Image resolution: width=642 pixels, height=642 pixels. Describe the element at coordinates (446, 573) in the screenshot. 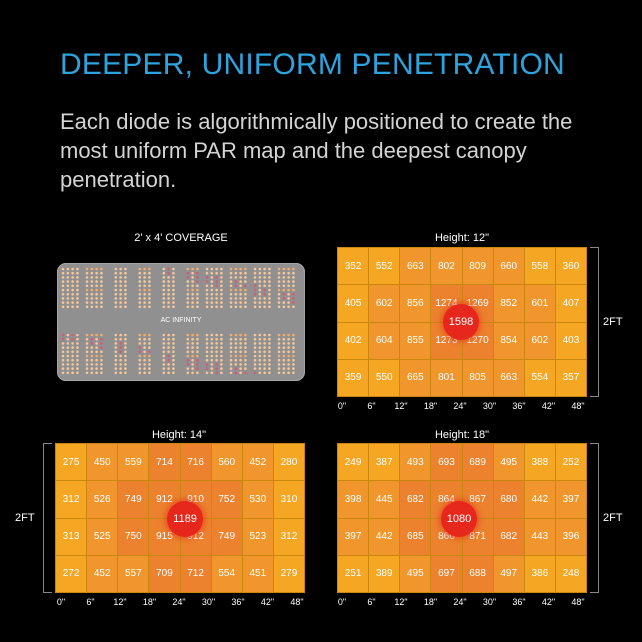

I see `par-cell: 697` at that location.